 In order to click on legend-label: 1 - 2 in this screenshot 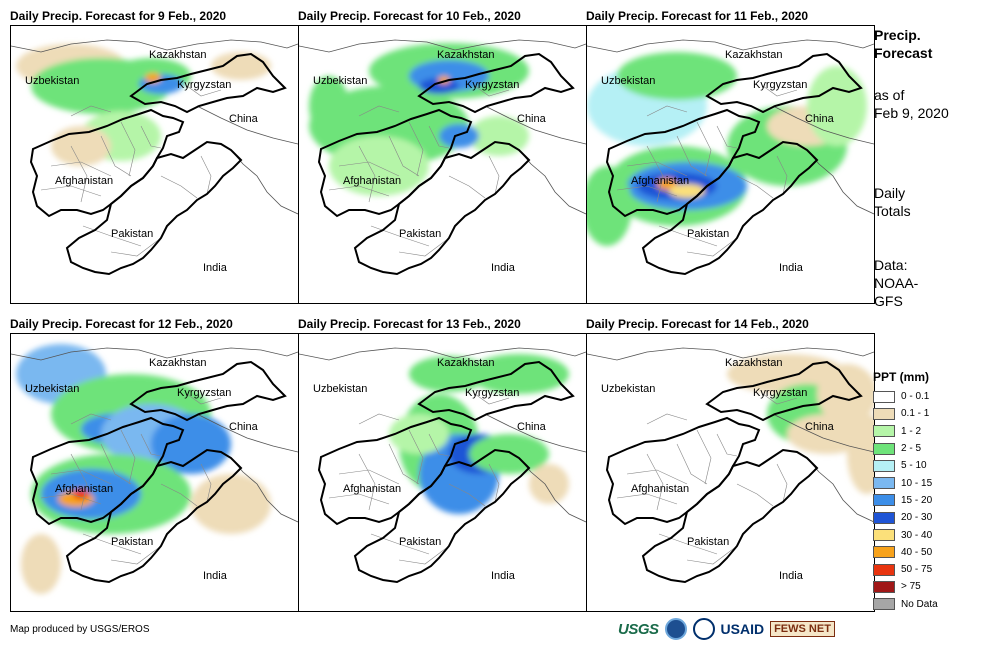, I will do `click(911, 431)`.